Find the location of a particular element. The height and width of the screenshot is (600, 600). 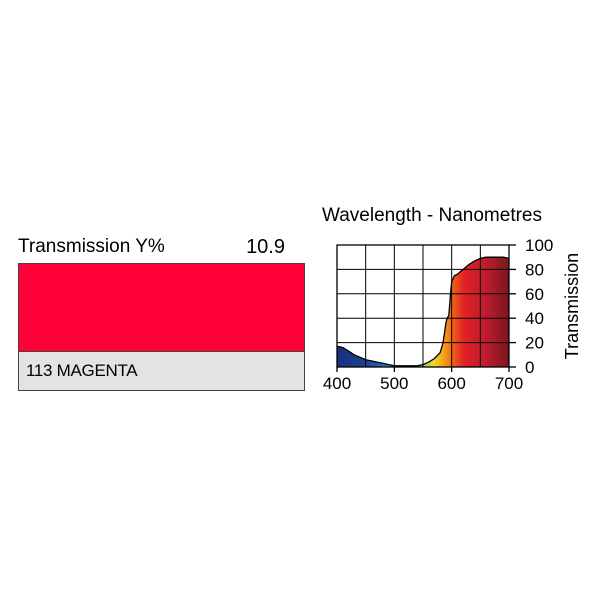

x-tick-label: 500 is located at coordinates (394, 383).